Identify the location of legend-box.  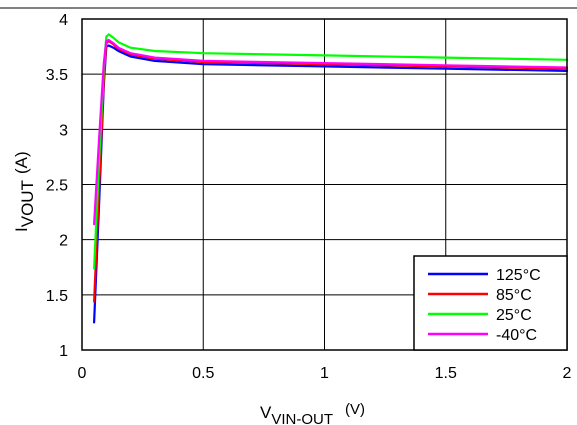
(490, 303).